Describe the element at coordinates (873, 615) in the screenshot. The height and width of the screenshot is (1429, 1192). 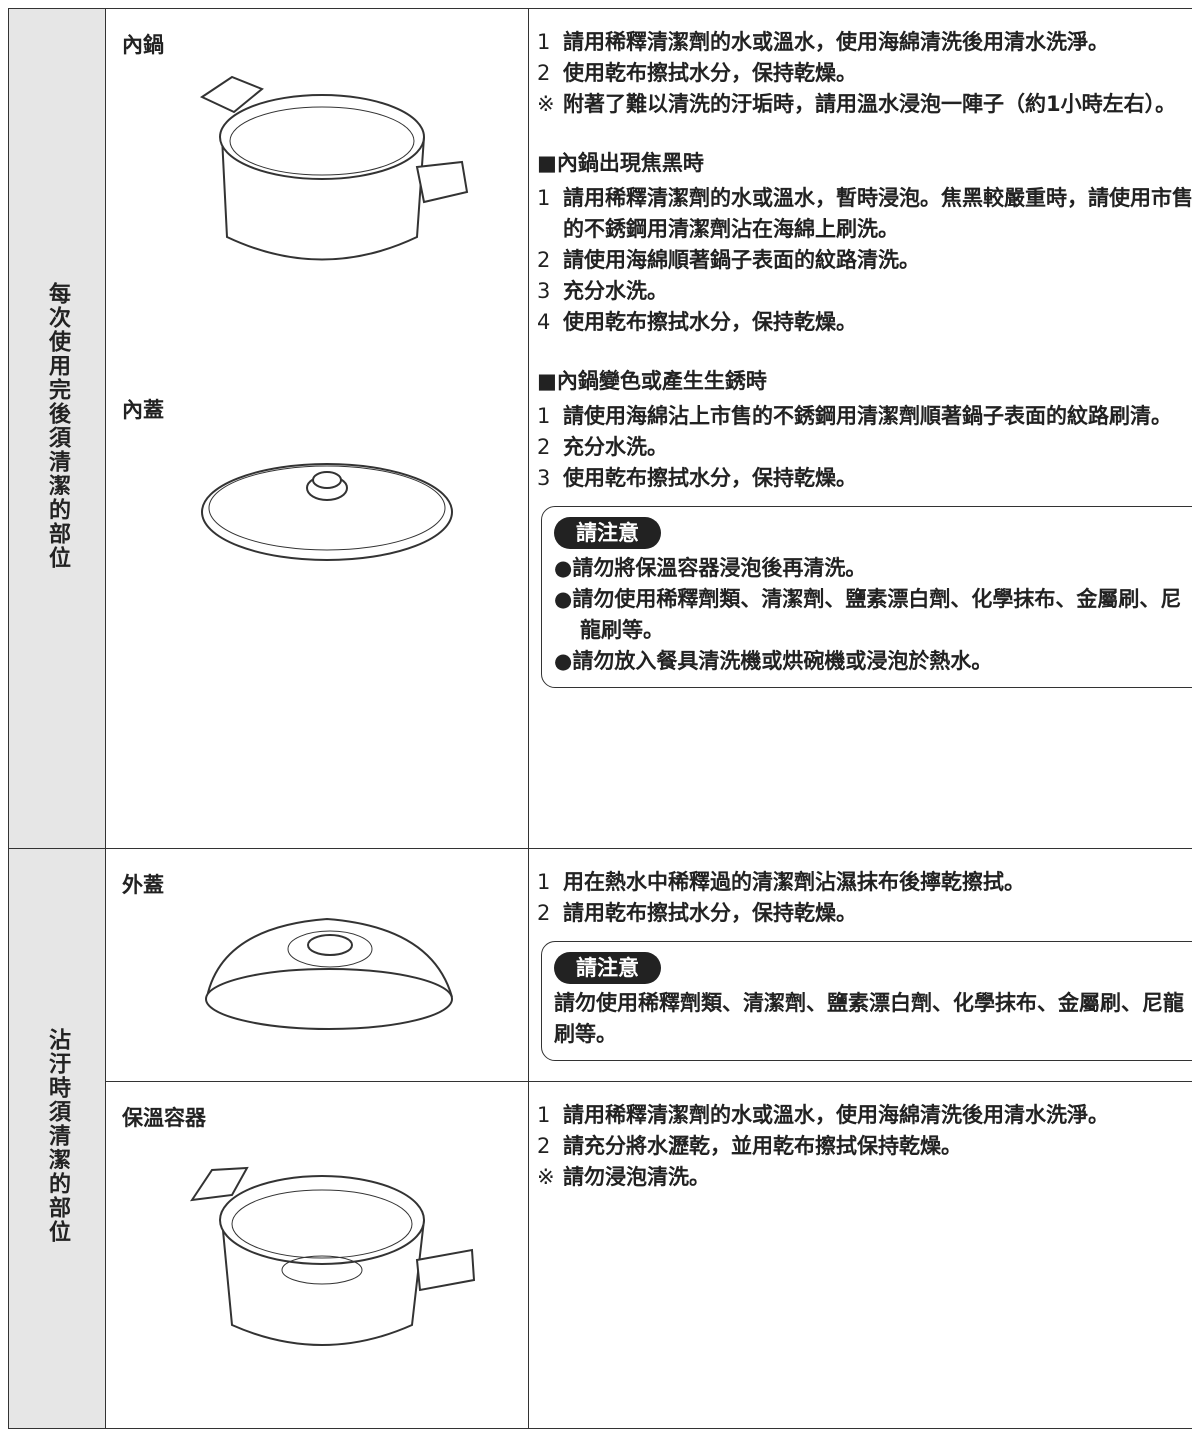
I see `notice-item: ●請勿使用稀釋劑類、清潔劑、鹽素漂白劑、化學抹布、金屬刷、尼龍刷等。` at that location.